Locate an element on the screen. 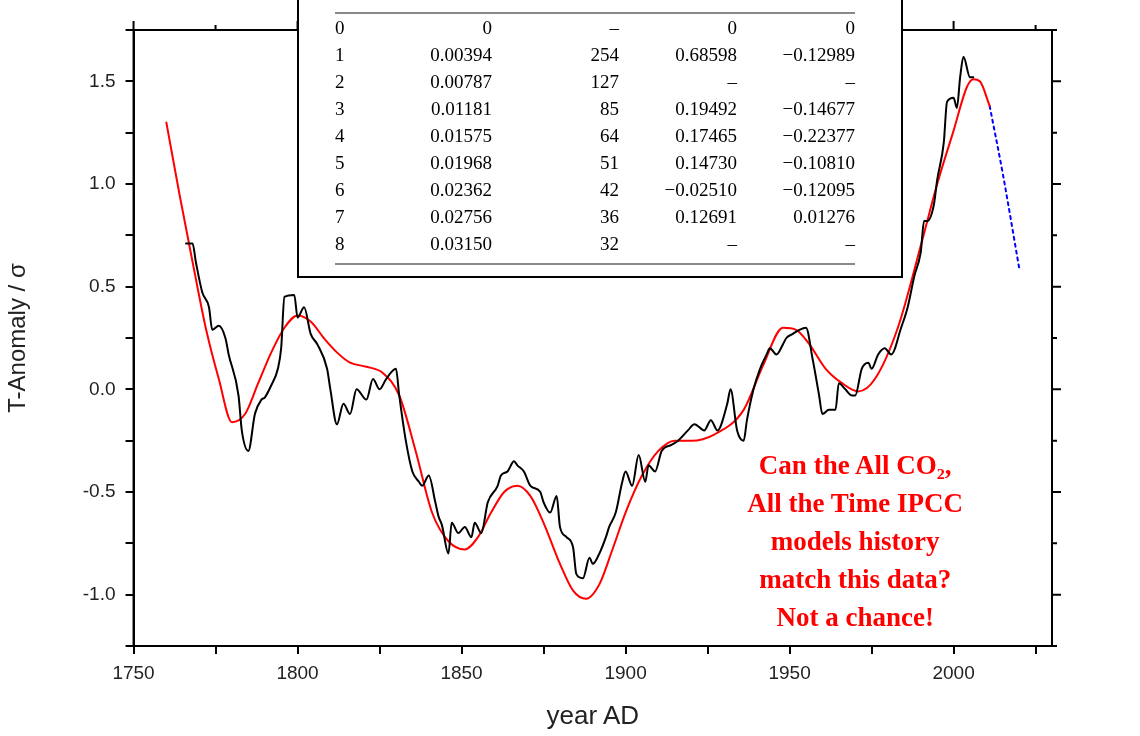  annotation: Can the All CO₂, All the Time IPCC models history match this data? Not a chance! is located at coordinates (855, 541).